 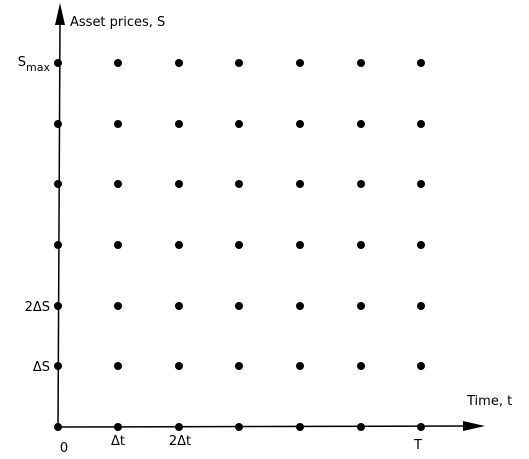 What do you see at coordinates (117, 22) in the screenshot?
I see `y-axis-title: Asset prices, S` at bounding box center [117, 22].